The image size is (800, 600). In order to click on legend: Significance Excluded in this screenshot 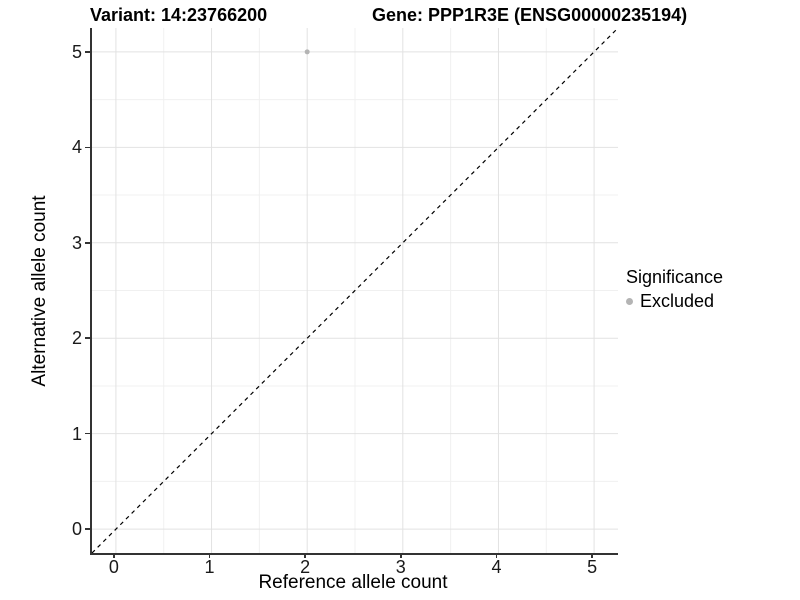, I will do `click(674, 289)`.